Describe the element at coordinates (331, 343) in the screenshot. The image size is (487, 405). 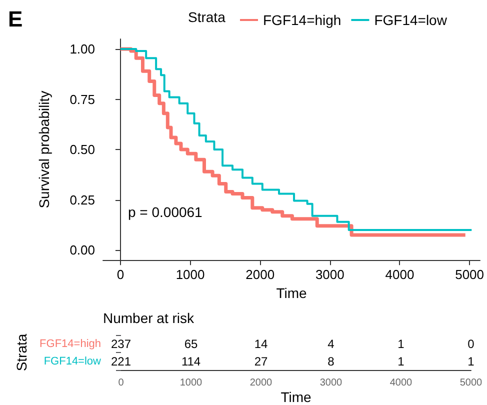
I see `data-label: 4` at that location.